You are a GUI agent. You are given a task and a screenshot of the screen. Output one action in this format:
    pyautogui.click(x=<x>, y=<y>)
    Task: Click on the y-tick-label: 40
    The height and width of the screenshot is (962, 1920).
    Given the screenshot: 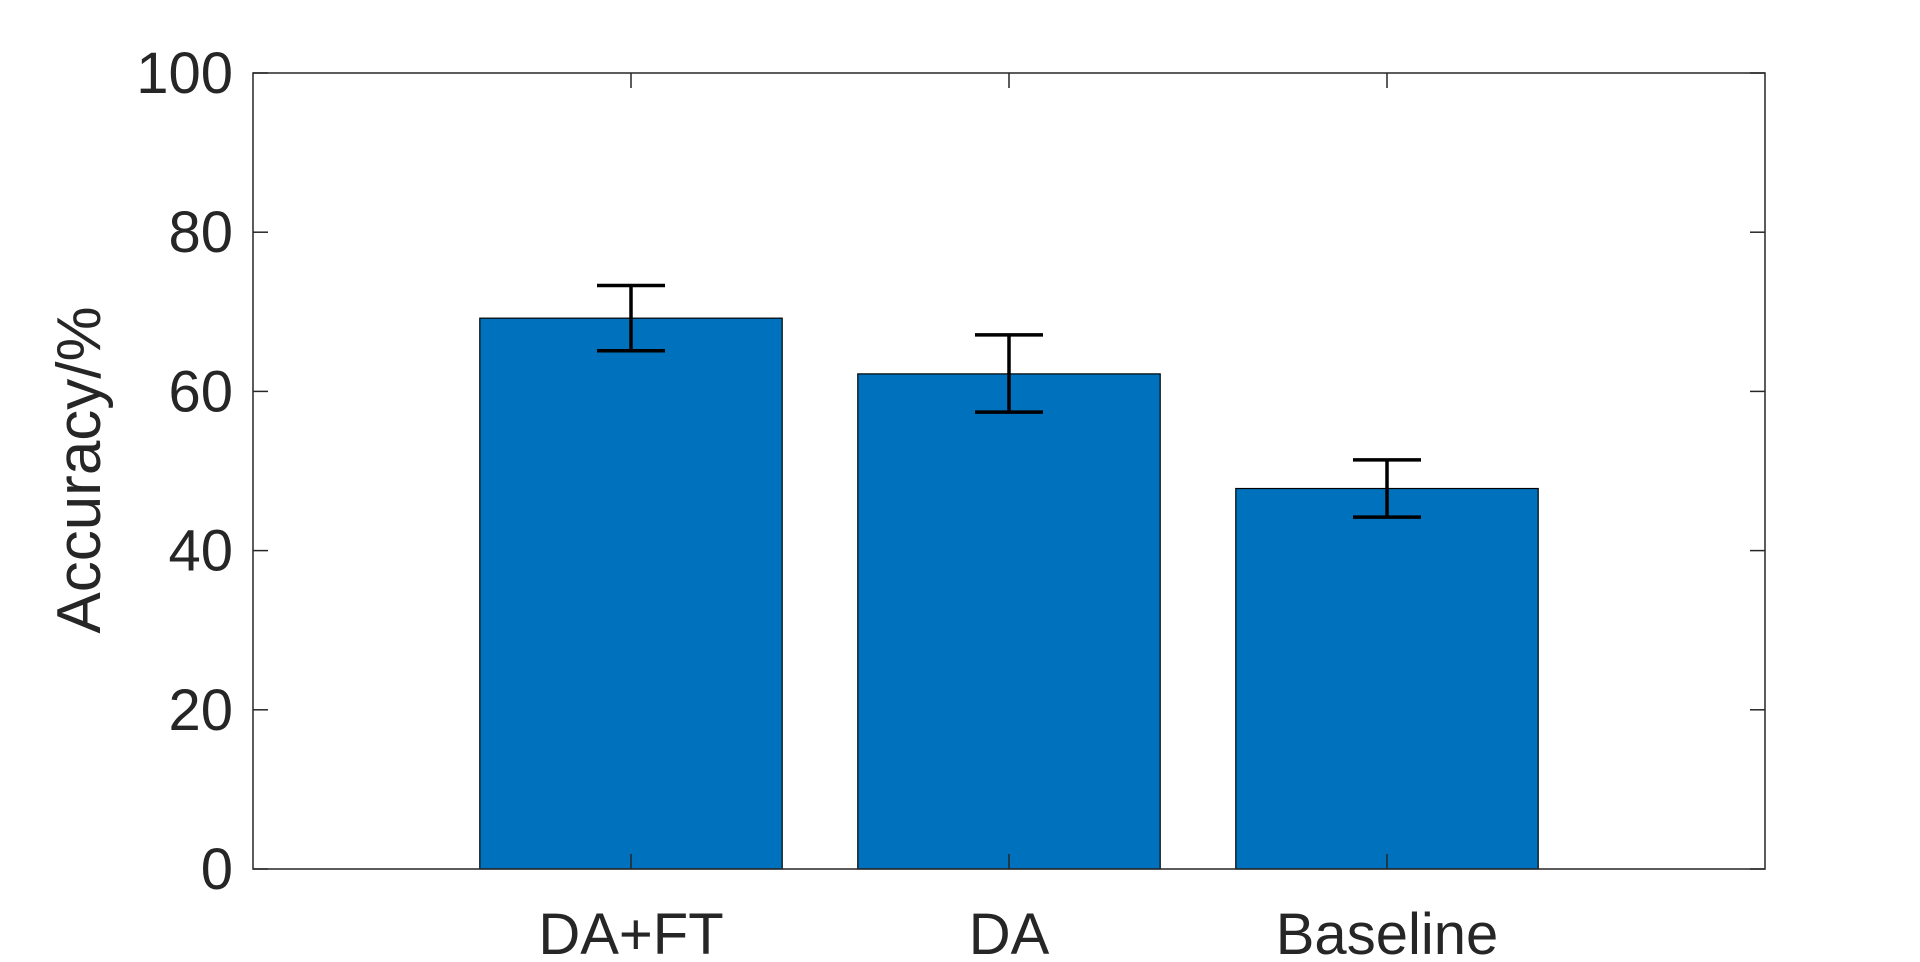 What is the action you would take?
    pyautogui.click(x=200, y=551)
    